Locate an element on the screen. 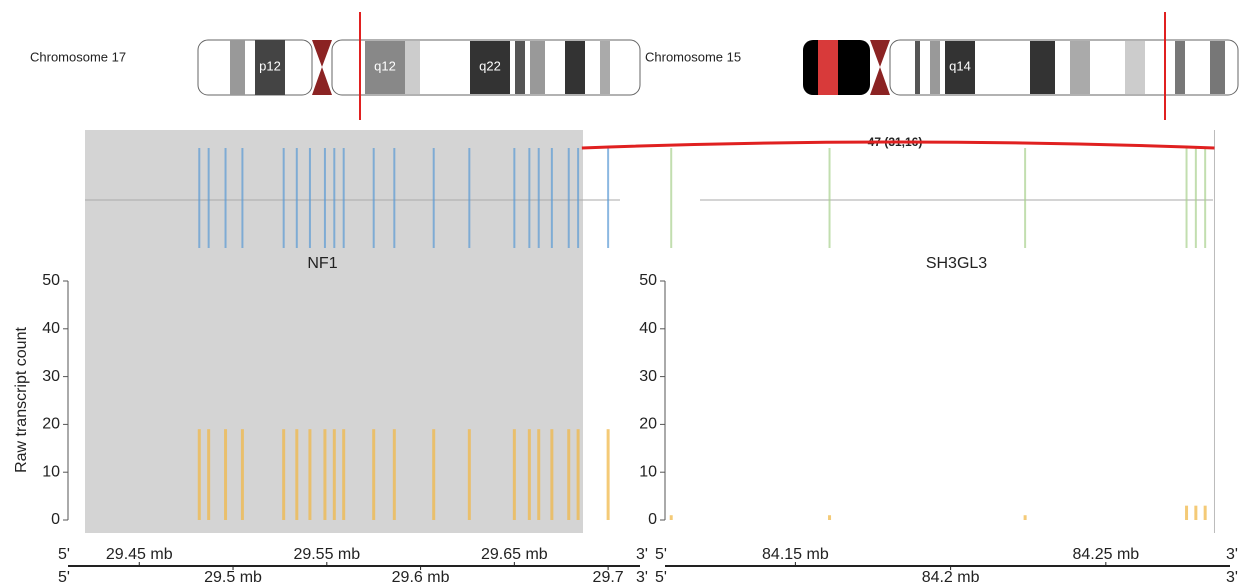 This screenshot has height=587, width=1248. ideogram-15: Chromosome 15 q14 is located at coordinates (942, 66).